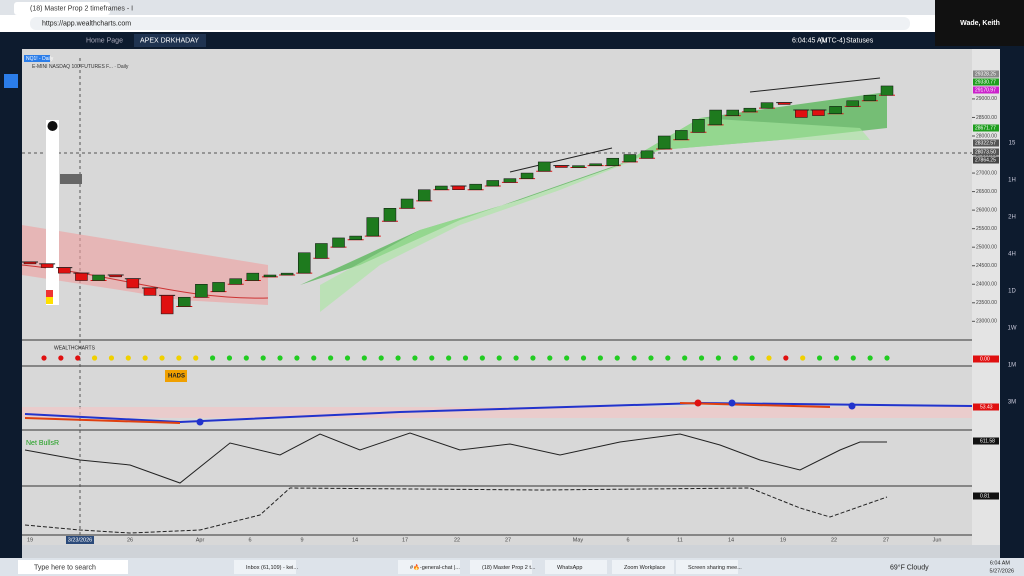  I want to click on statuses: Statuses, so click(860, 40).